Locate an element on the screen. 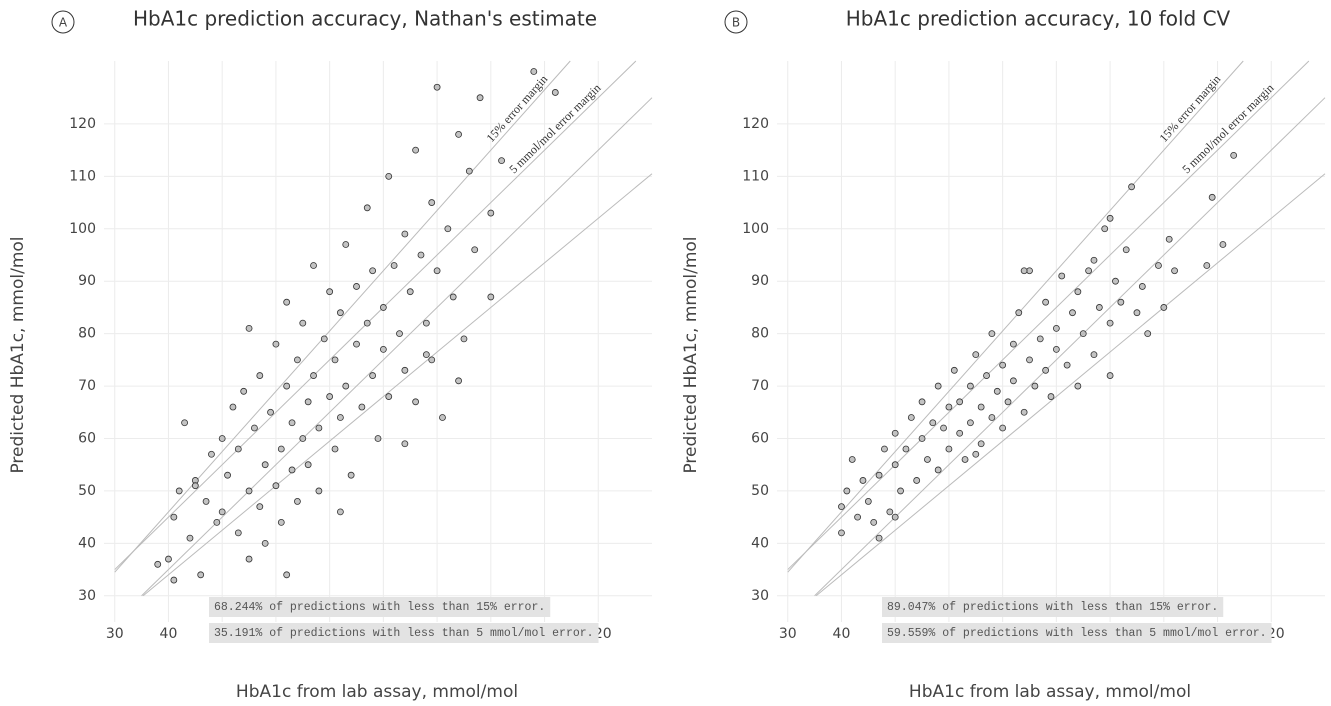  x-tick-label: 30 is located at coordinates (788, 634).